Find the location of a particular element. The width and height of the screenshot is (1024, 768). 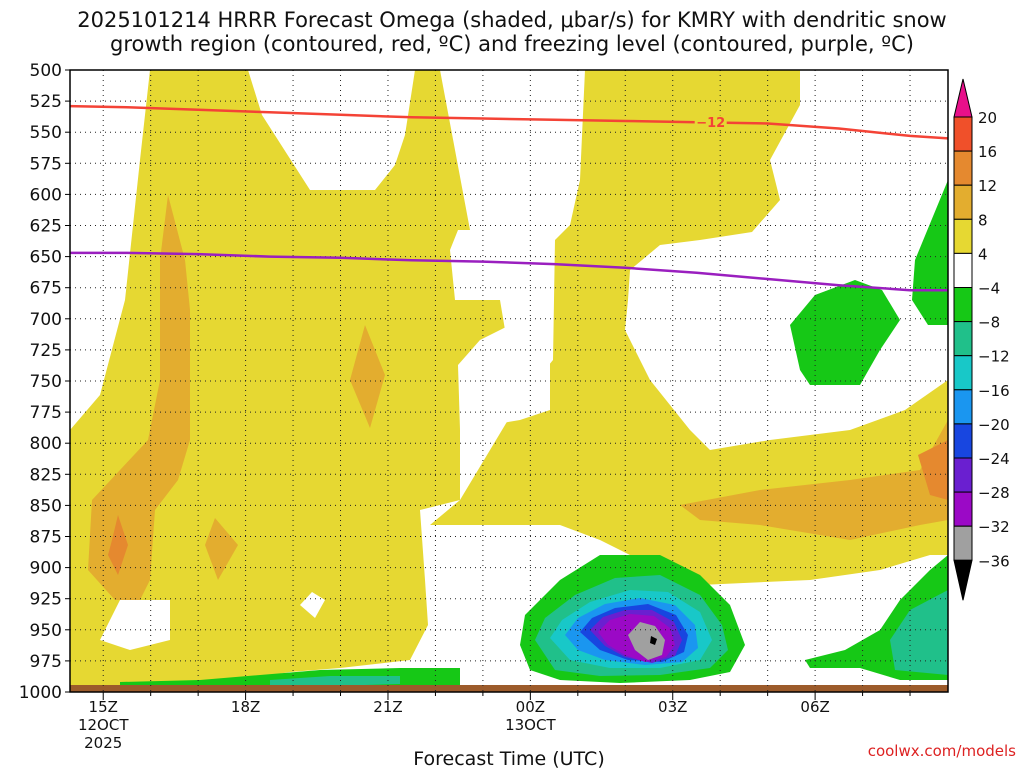

x-tick-label: 00Z is located at coordinates (530, 707).